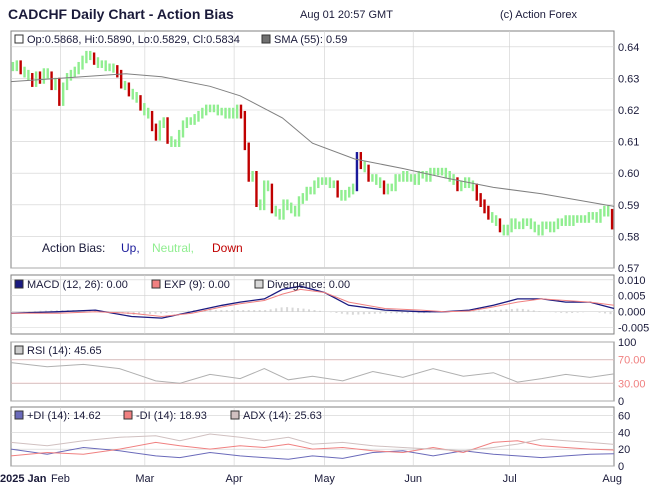 This screenshot has width=650, height=489. I want to click on x-tick-label: 2025 Jan, so click(23, 479).